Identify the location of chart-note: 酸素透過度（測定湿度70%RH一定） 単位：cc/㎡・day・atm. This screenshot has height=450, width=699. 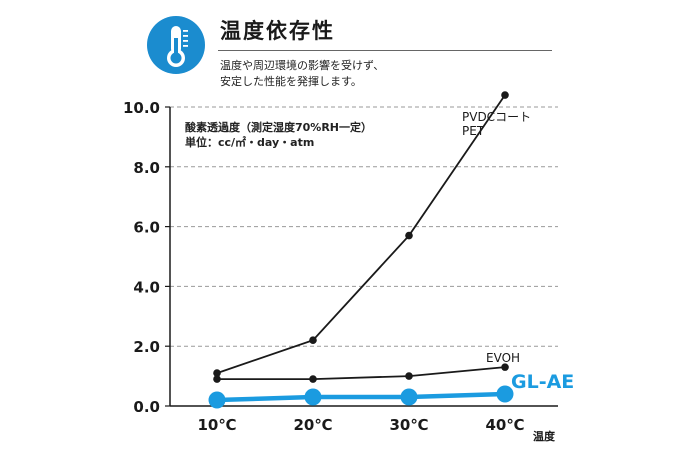
(278, 135).